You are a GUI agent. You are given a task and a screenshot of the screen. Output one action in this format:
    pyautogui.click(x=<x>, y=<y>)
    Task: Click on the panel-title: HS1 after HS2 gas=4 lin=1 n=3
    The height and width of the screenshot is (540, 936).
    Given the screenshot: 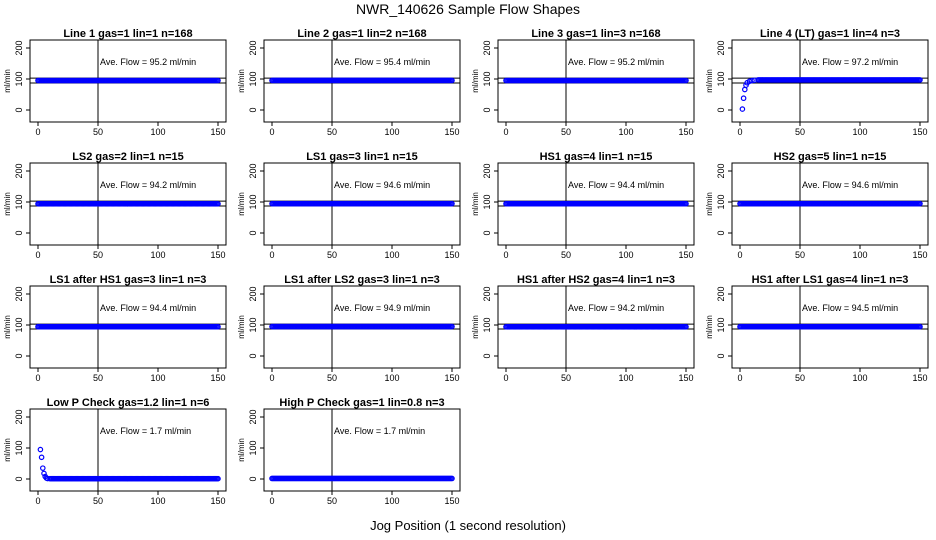 What is the action you would take?
    pyautogui.click(x=596, y=280)
    